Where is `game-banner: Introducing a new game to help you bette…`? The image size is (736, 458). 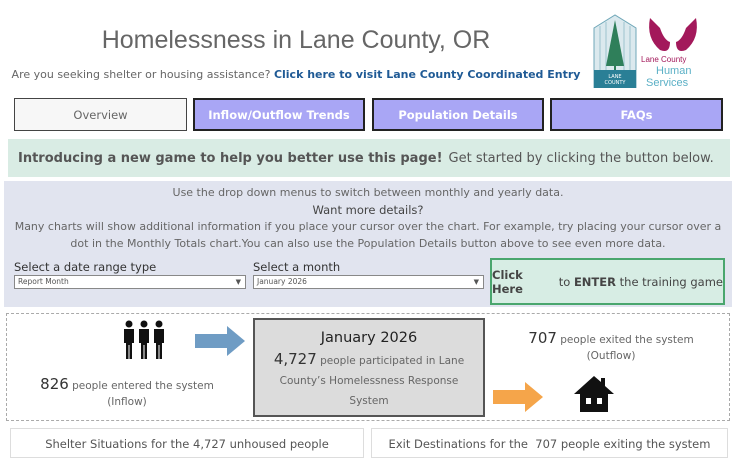
game-banner: Introducing a new game to help you bette… is located at coordinates (369, 158).